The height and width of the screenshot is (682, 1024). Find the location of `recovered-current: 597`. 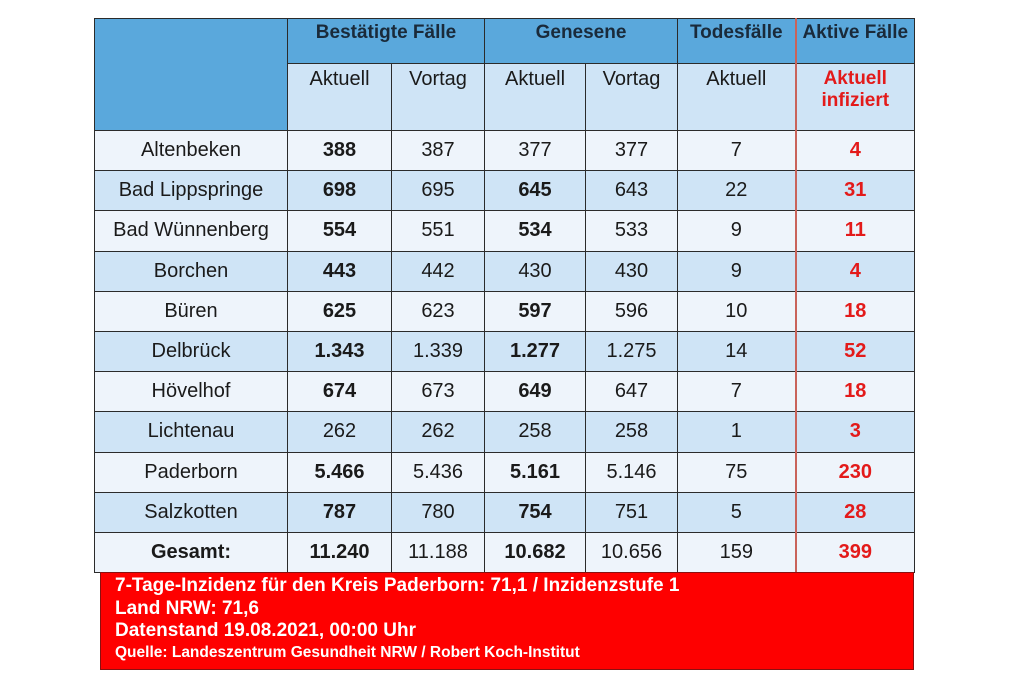

recovered-current: 597 is located at coordinates (535, 311).